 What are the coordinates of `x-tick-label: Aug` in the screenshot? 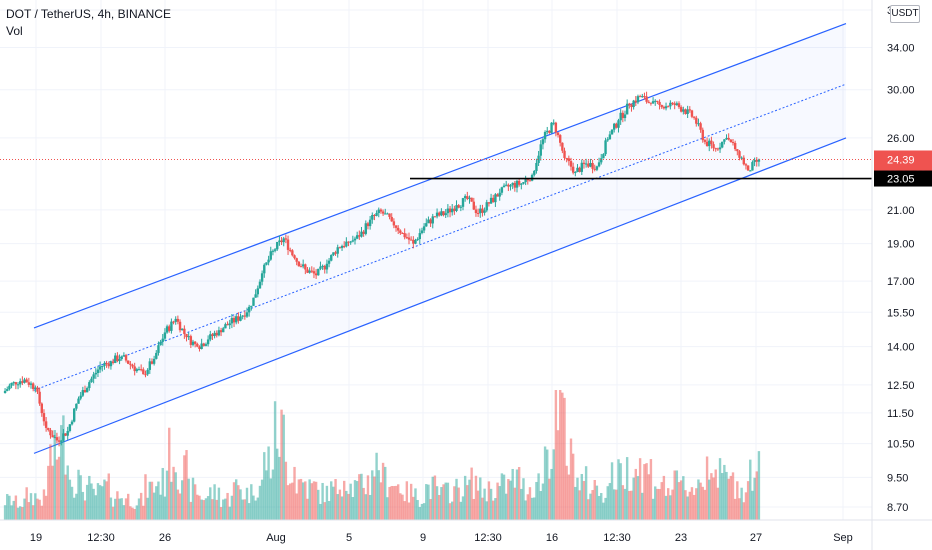 It's located at (276, 538).